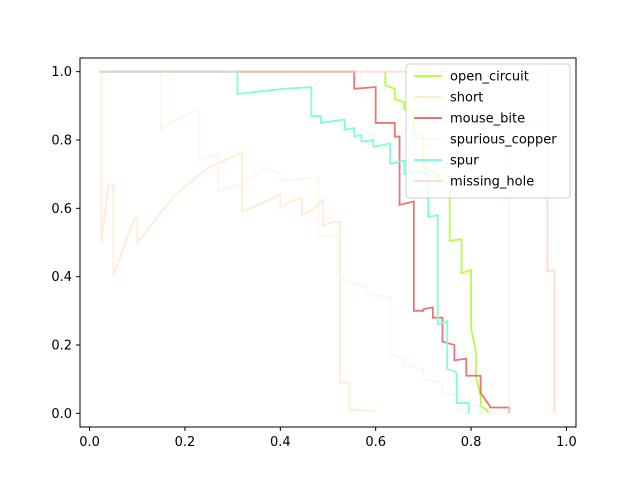  Describe the element at coordinates (185, 442) in the screenshot. I see `x-tick-label: 0.2` at that location.